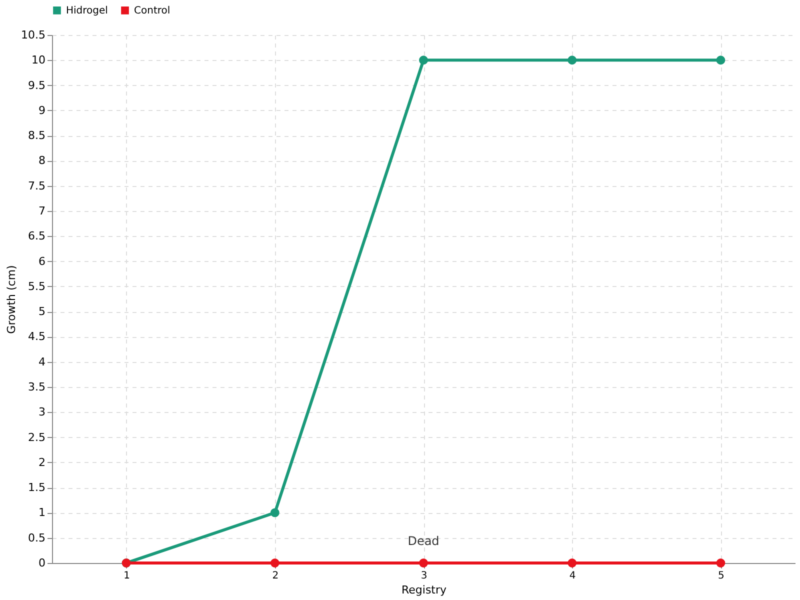  Describe the element at coordinates (424, 576) in the screenshot. I see `x-tick-label: 3` at that location.